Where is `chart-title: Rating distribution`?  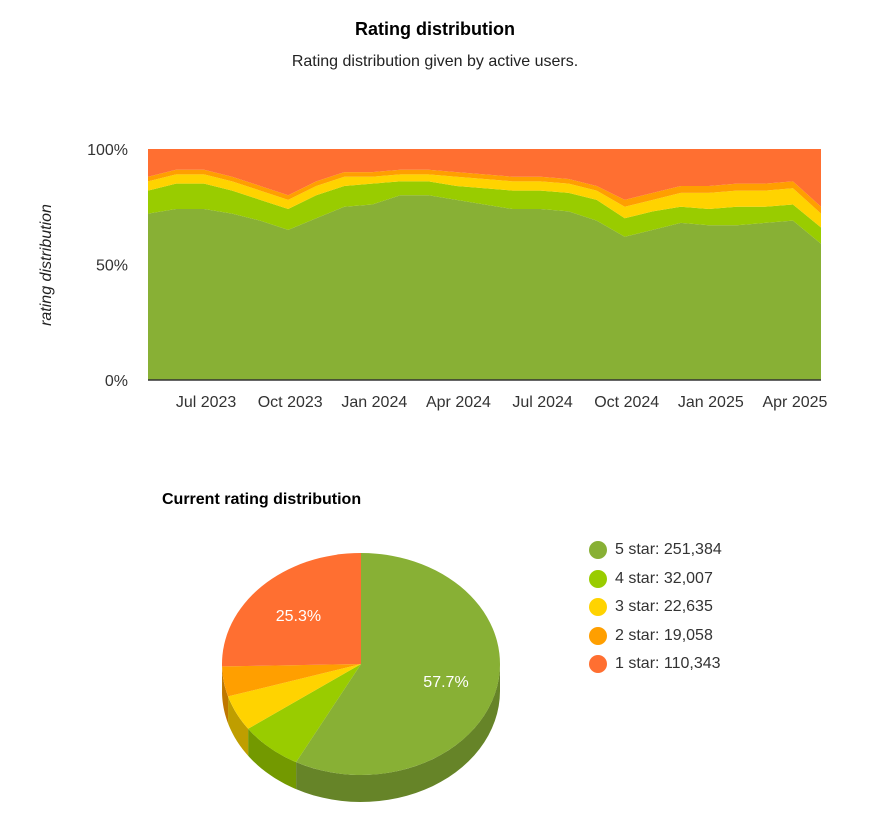
chart-title: Rating distribution is located at coordinates (435, 29).